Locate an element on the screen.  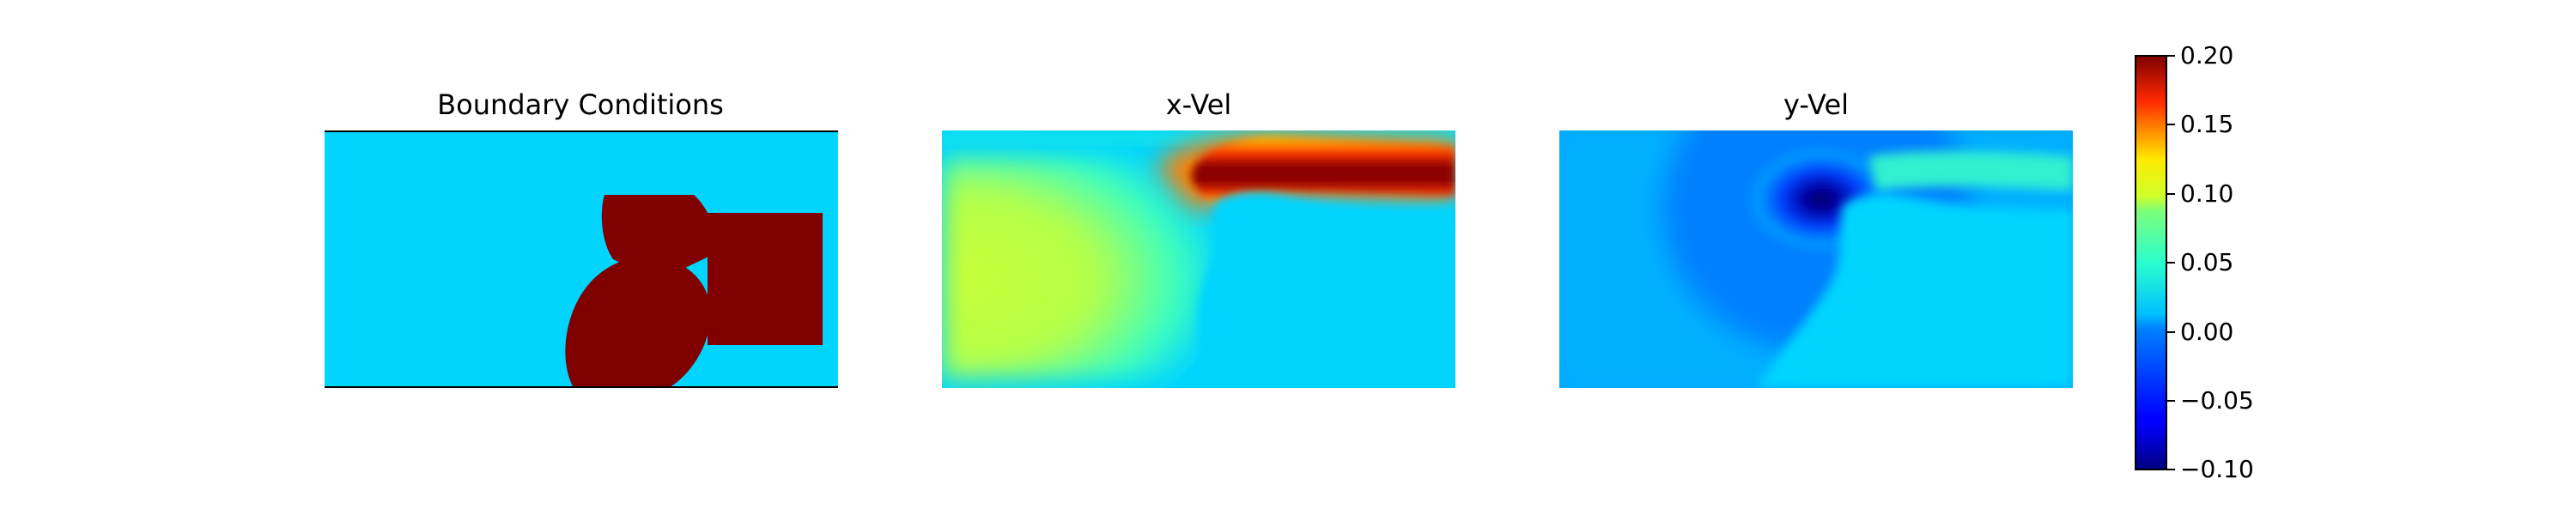
y-vel-heatmap is located at coordinates (1816, 259).